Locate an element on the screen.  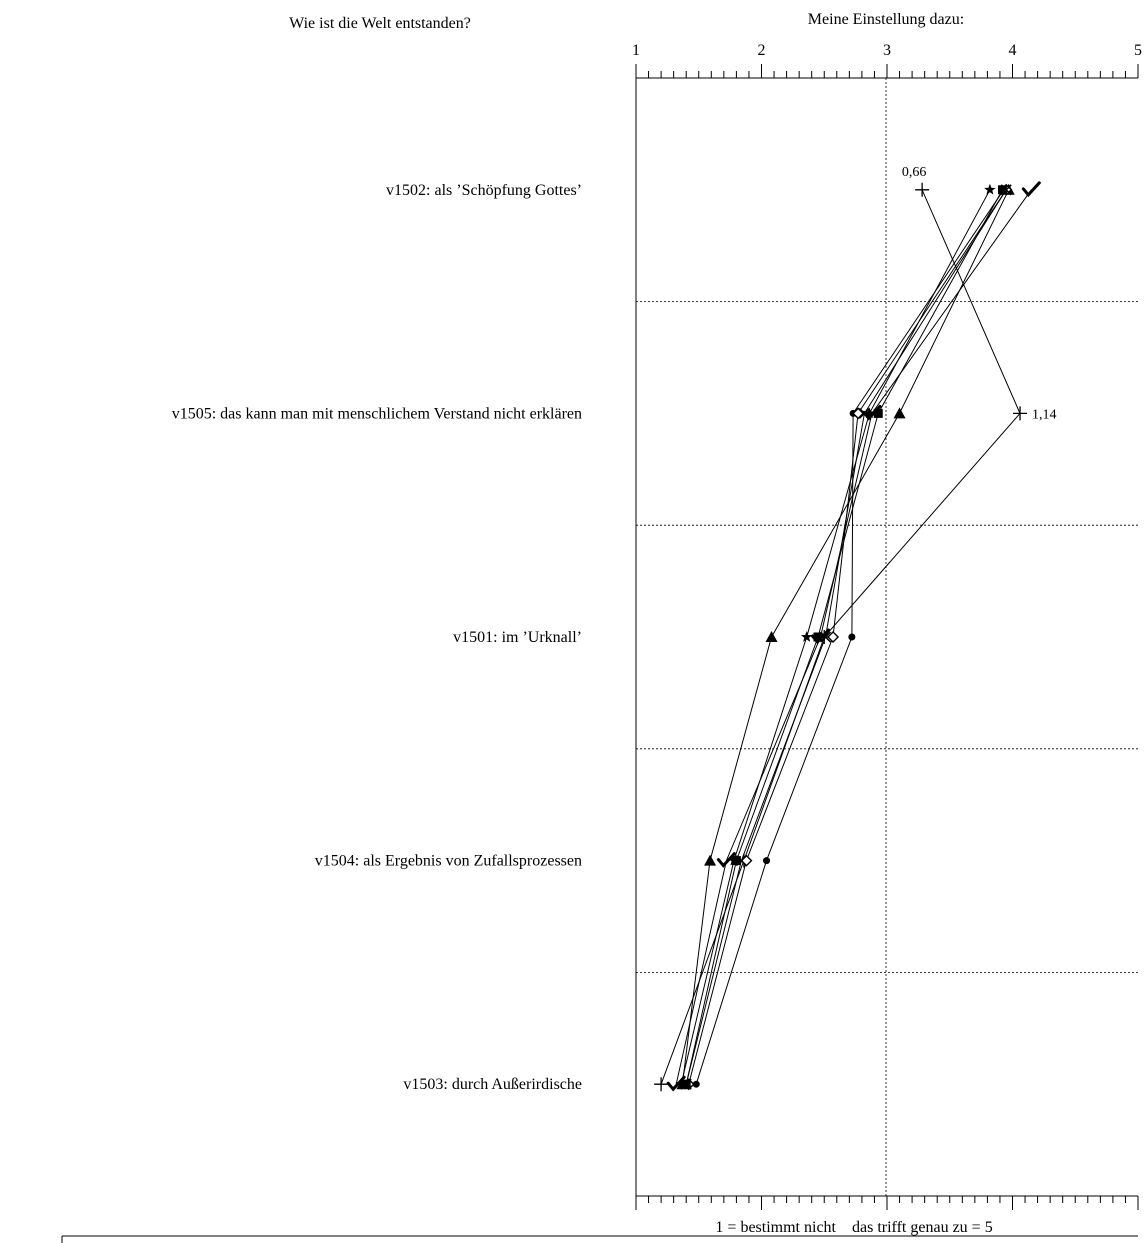
scale-tick-label: 2 is located at coordinates (762, 50).